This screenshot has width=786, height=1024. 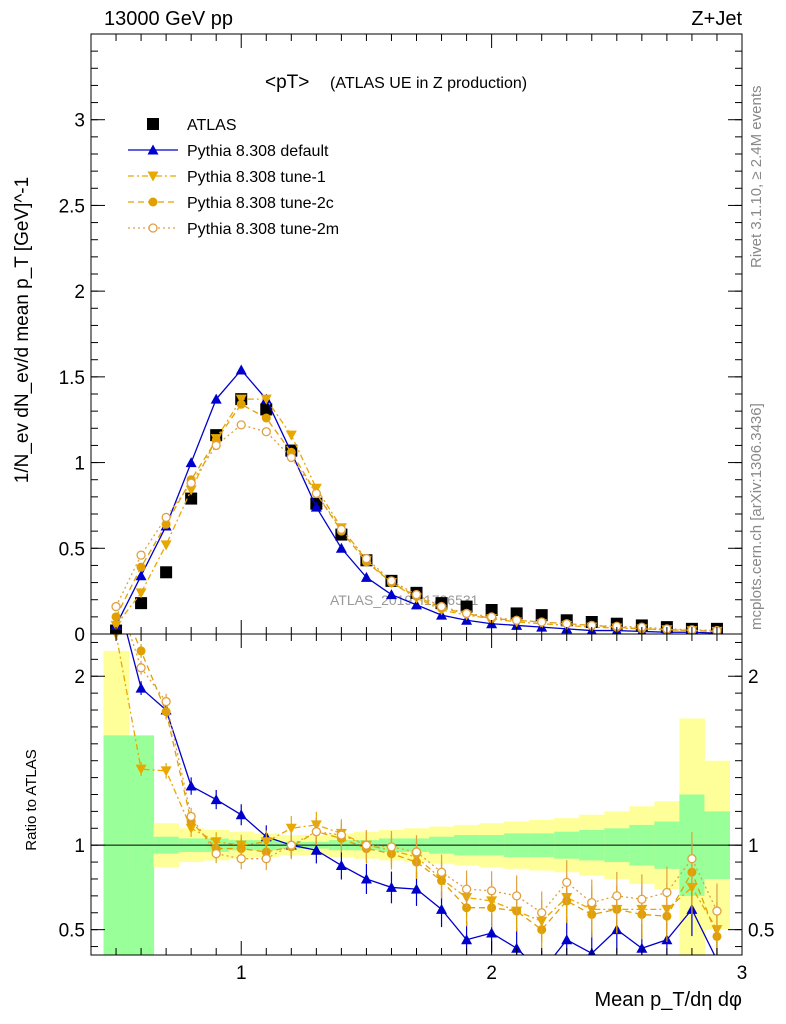 I want to click on header-right: Z+Jet, so click(x=716, y=19).